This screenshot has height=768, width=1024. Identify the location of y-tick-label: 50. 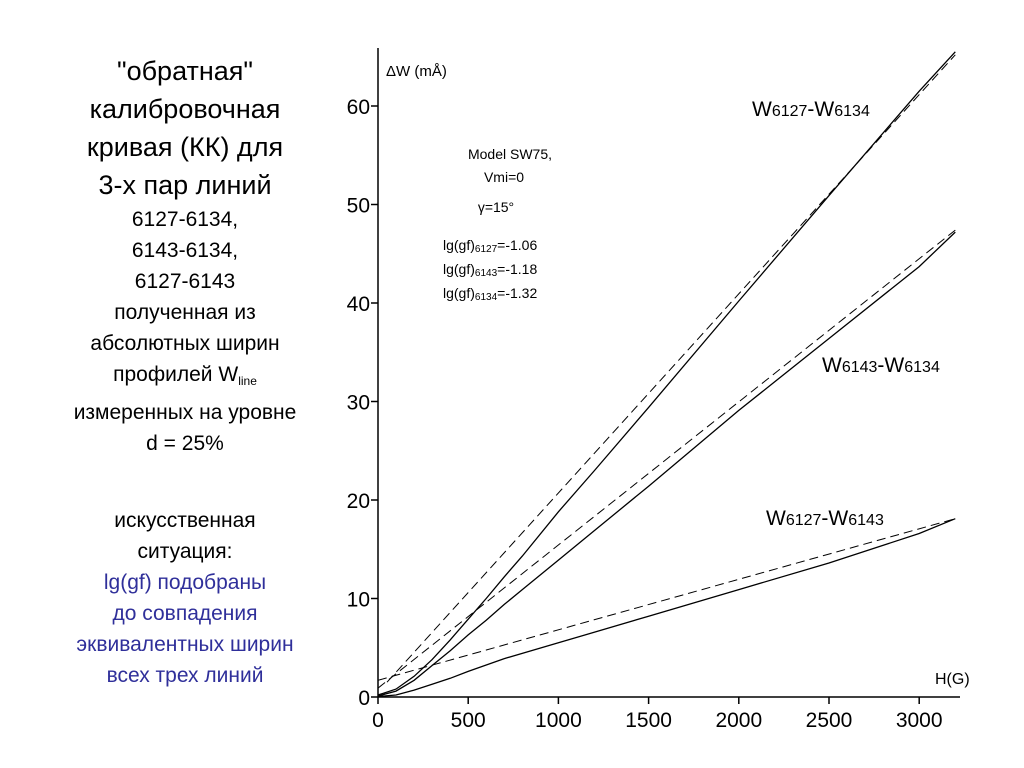
(358, 206).